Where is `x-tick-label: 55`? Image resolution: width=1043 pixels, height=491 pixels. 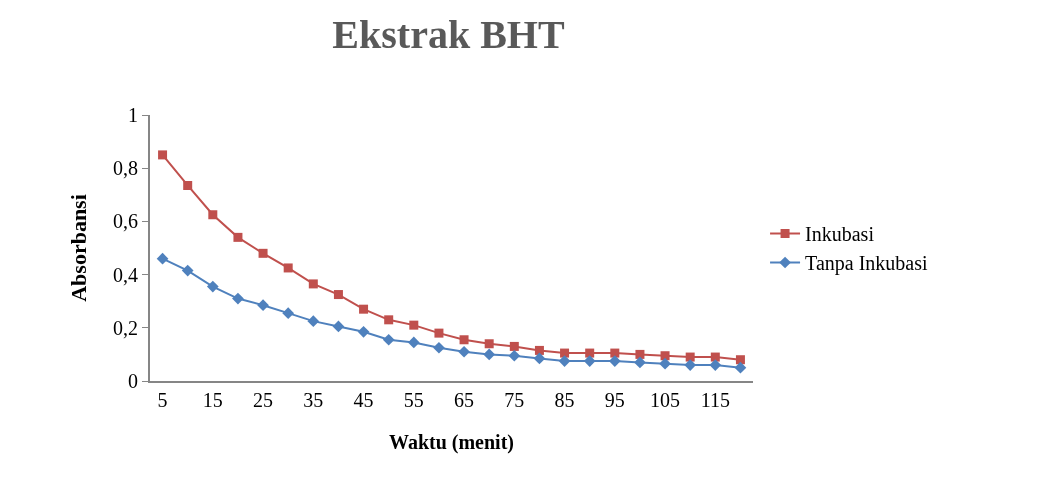 x-tick-label: 55 is located at coordinates (413, 400).